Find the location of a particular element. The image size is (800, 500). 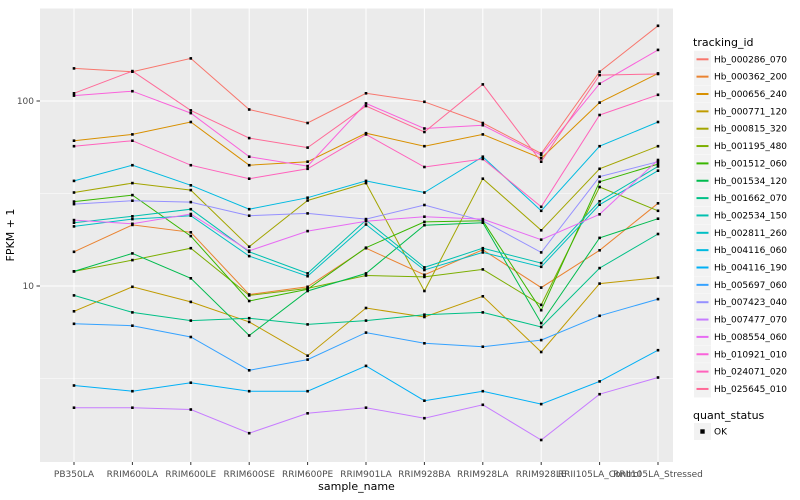

data-point-Hb_025645_010-RRIM901LA is located at coordinates (366, 106).